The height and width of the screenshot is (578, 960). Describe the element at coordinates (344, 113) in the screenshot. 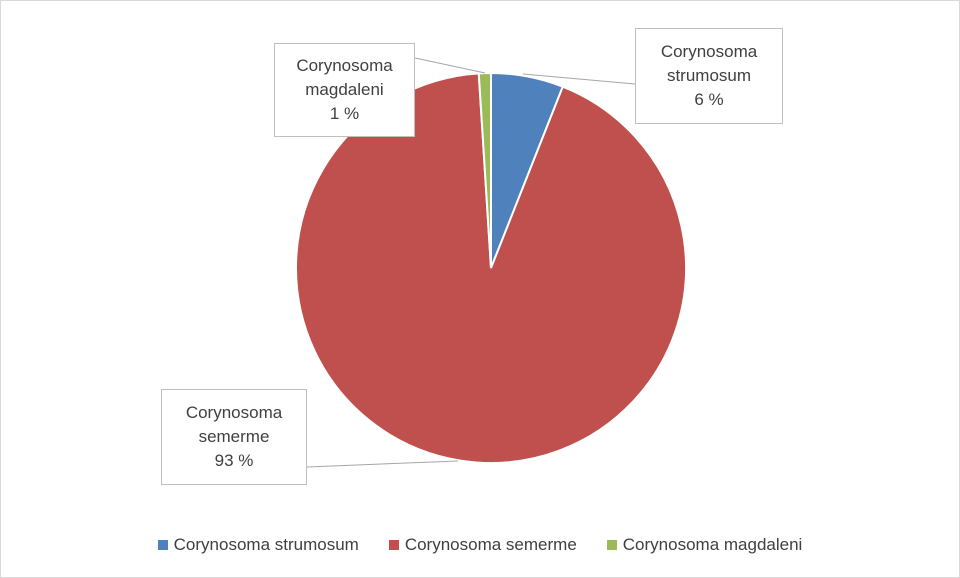

I see `label-value: 1 %` at that location.